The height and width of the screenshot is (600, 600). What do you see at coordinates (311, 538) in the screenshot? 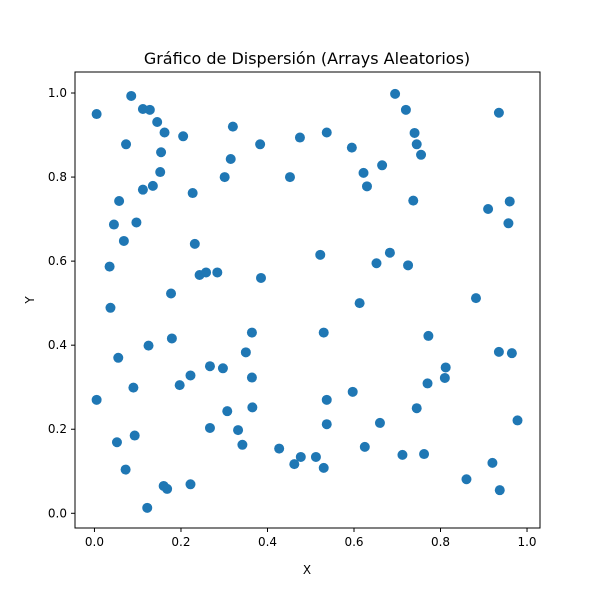
I see `x-axis: 0.0 0.2 0.4 0.6 0.8 1.0` at bounding box center [311, 538].